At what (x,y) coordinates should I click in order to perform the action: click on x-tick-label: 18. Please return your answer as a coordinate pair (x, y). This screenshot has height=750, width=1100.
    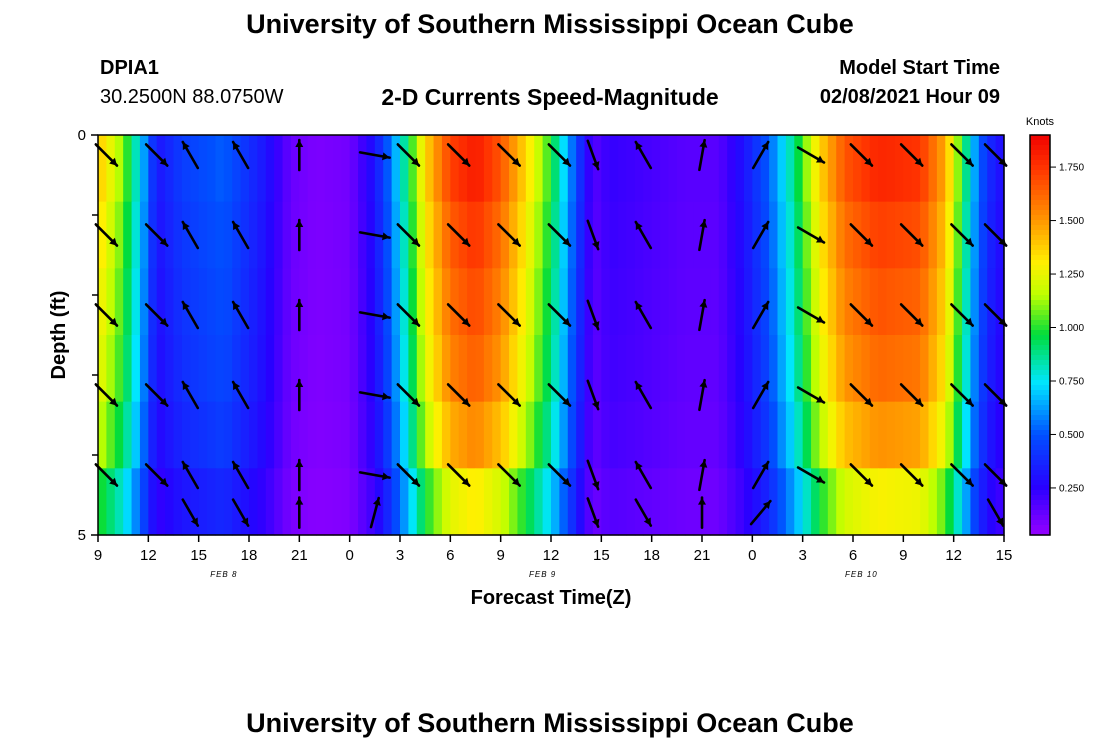
    Looking at the image, I should click on (651, 555).